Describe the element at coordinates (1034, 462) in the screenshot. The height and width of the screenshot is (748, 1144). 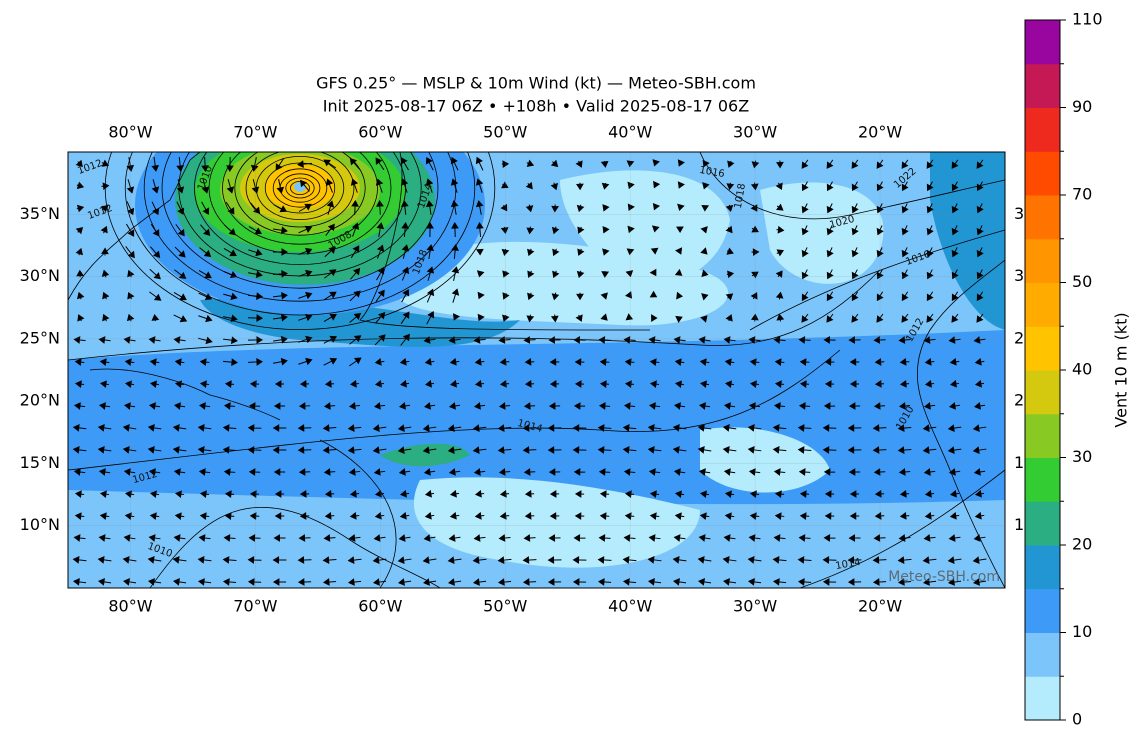
I see `lat-label: 15°N` at that location.